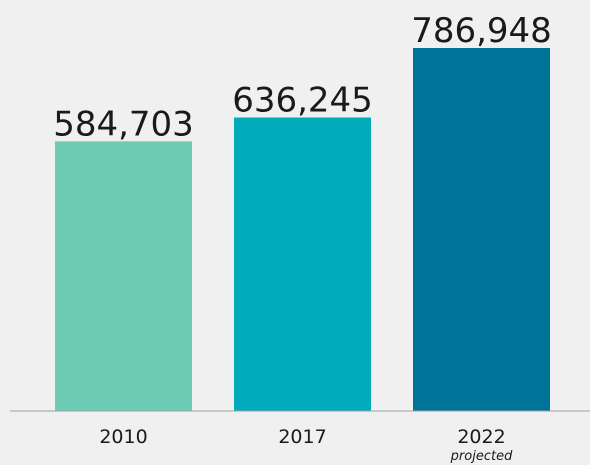 This screenshot has height=465, width=590. I want to click on bar-2017, so click(302, 264).